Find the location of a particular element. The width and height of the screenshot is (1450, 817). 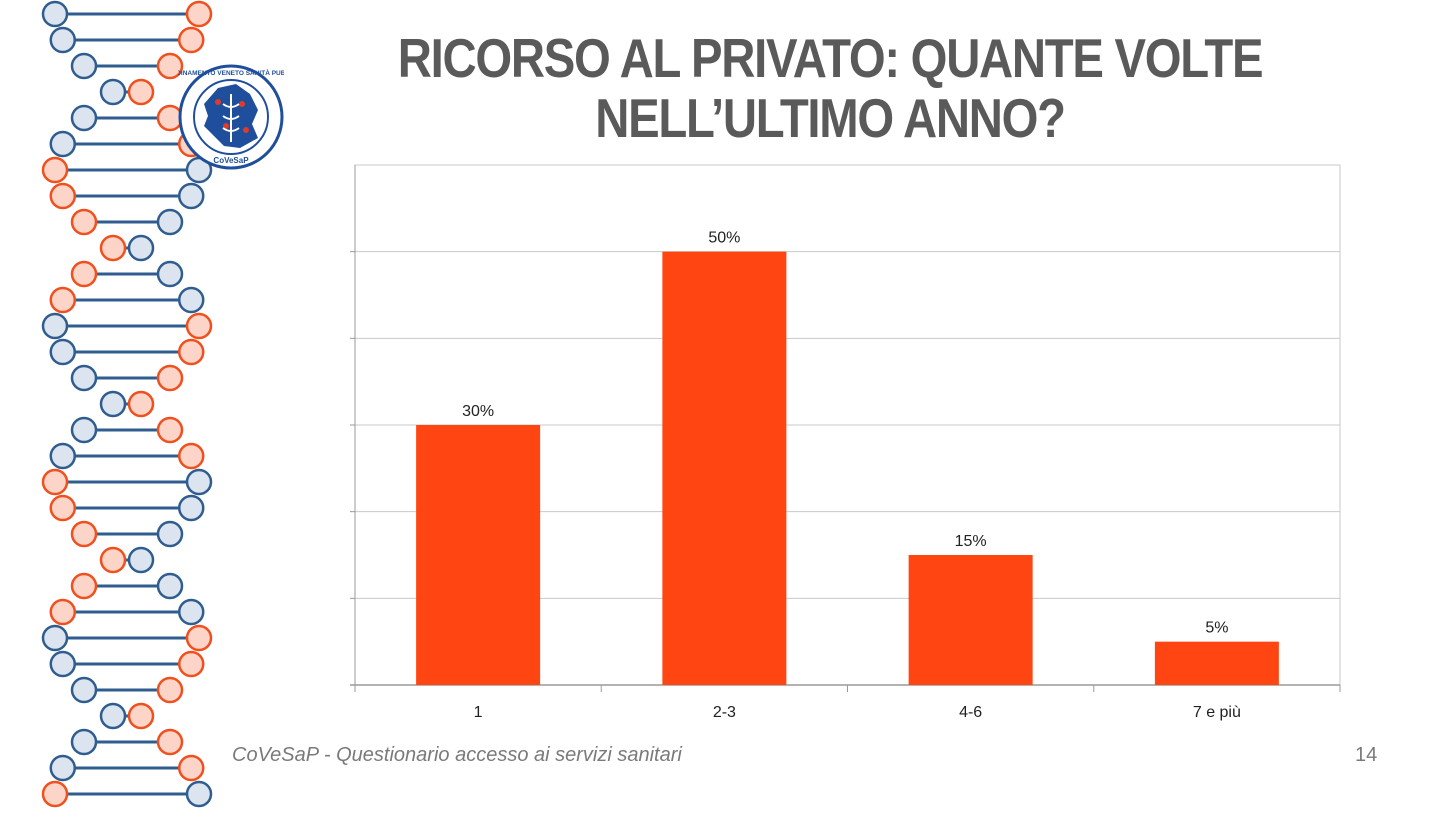

data-label: 15% is located at coordinates (971, 541).